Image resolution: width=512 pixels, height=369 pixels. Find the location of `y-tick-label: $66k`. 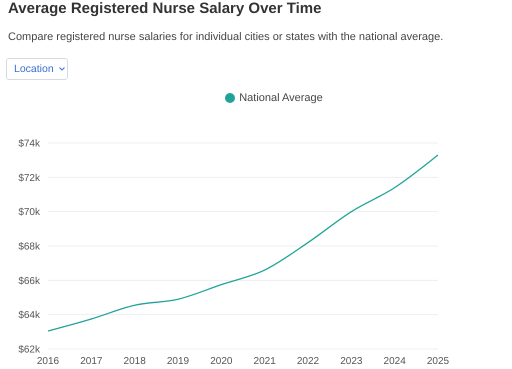

y-tick-label: $66k is located at coordinates (29, 281).